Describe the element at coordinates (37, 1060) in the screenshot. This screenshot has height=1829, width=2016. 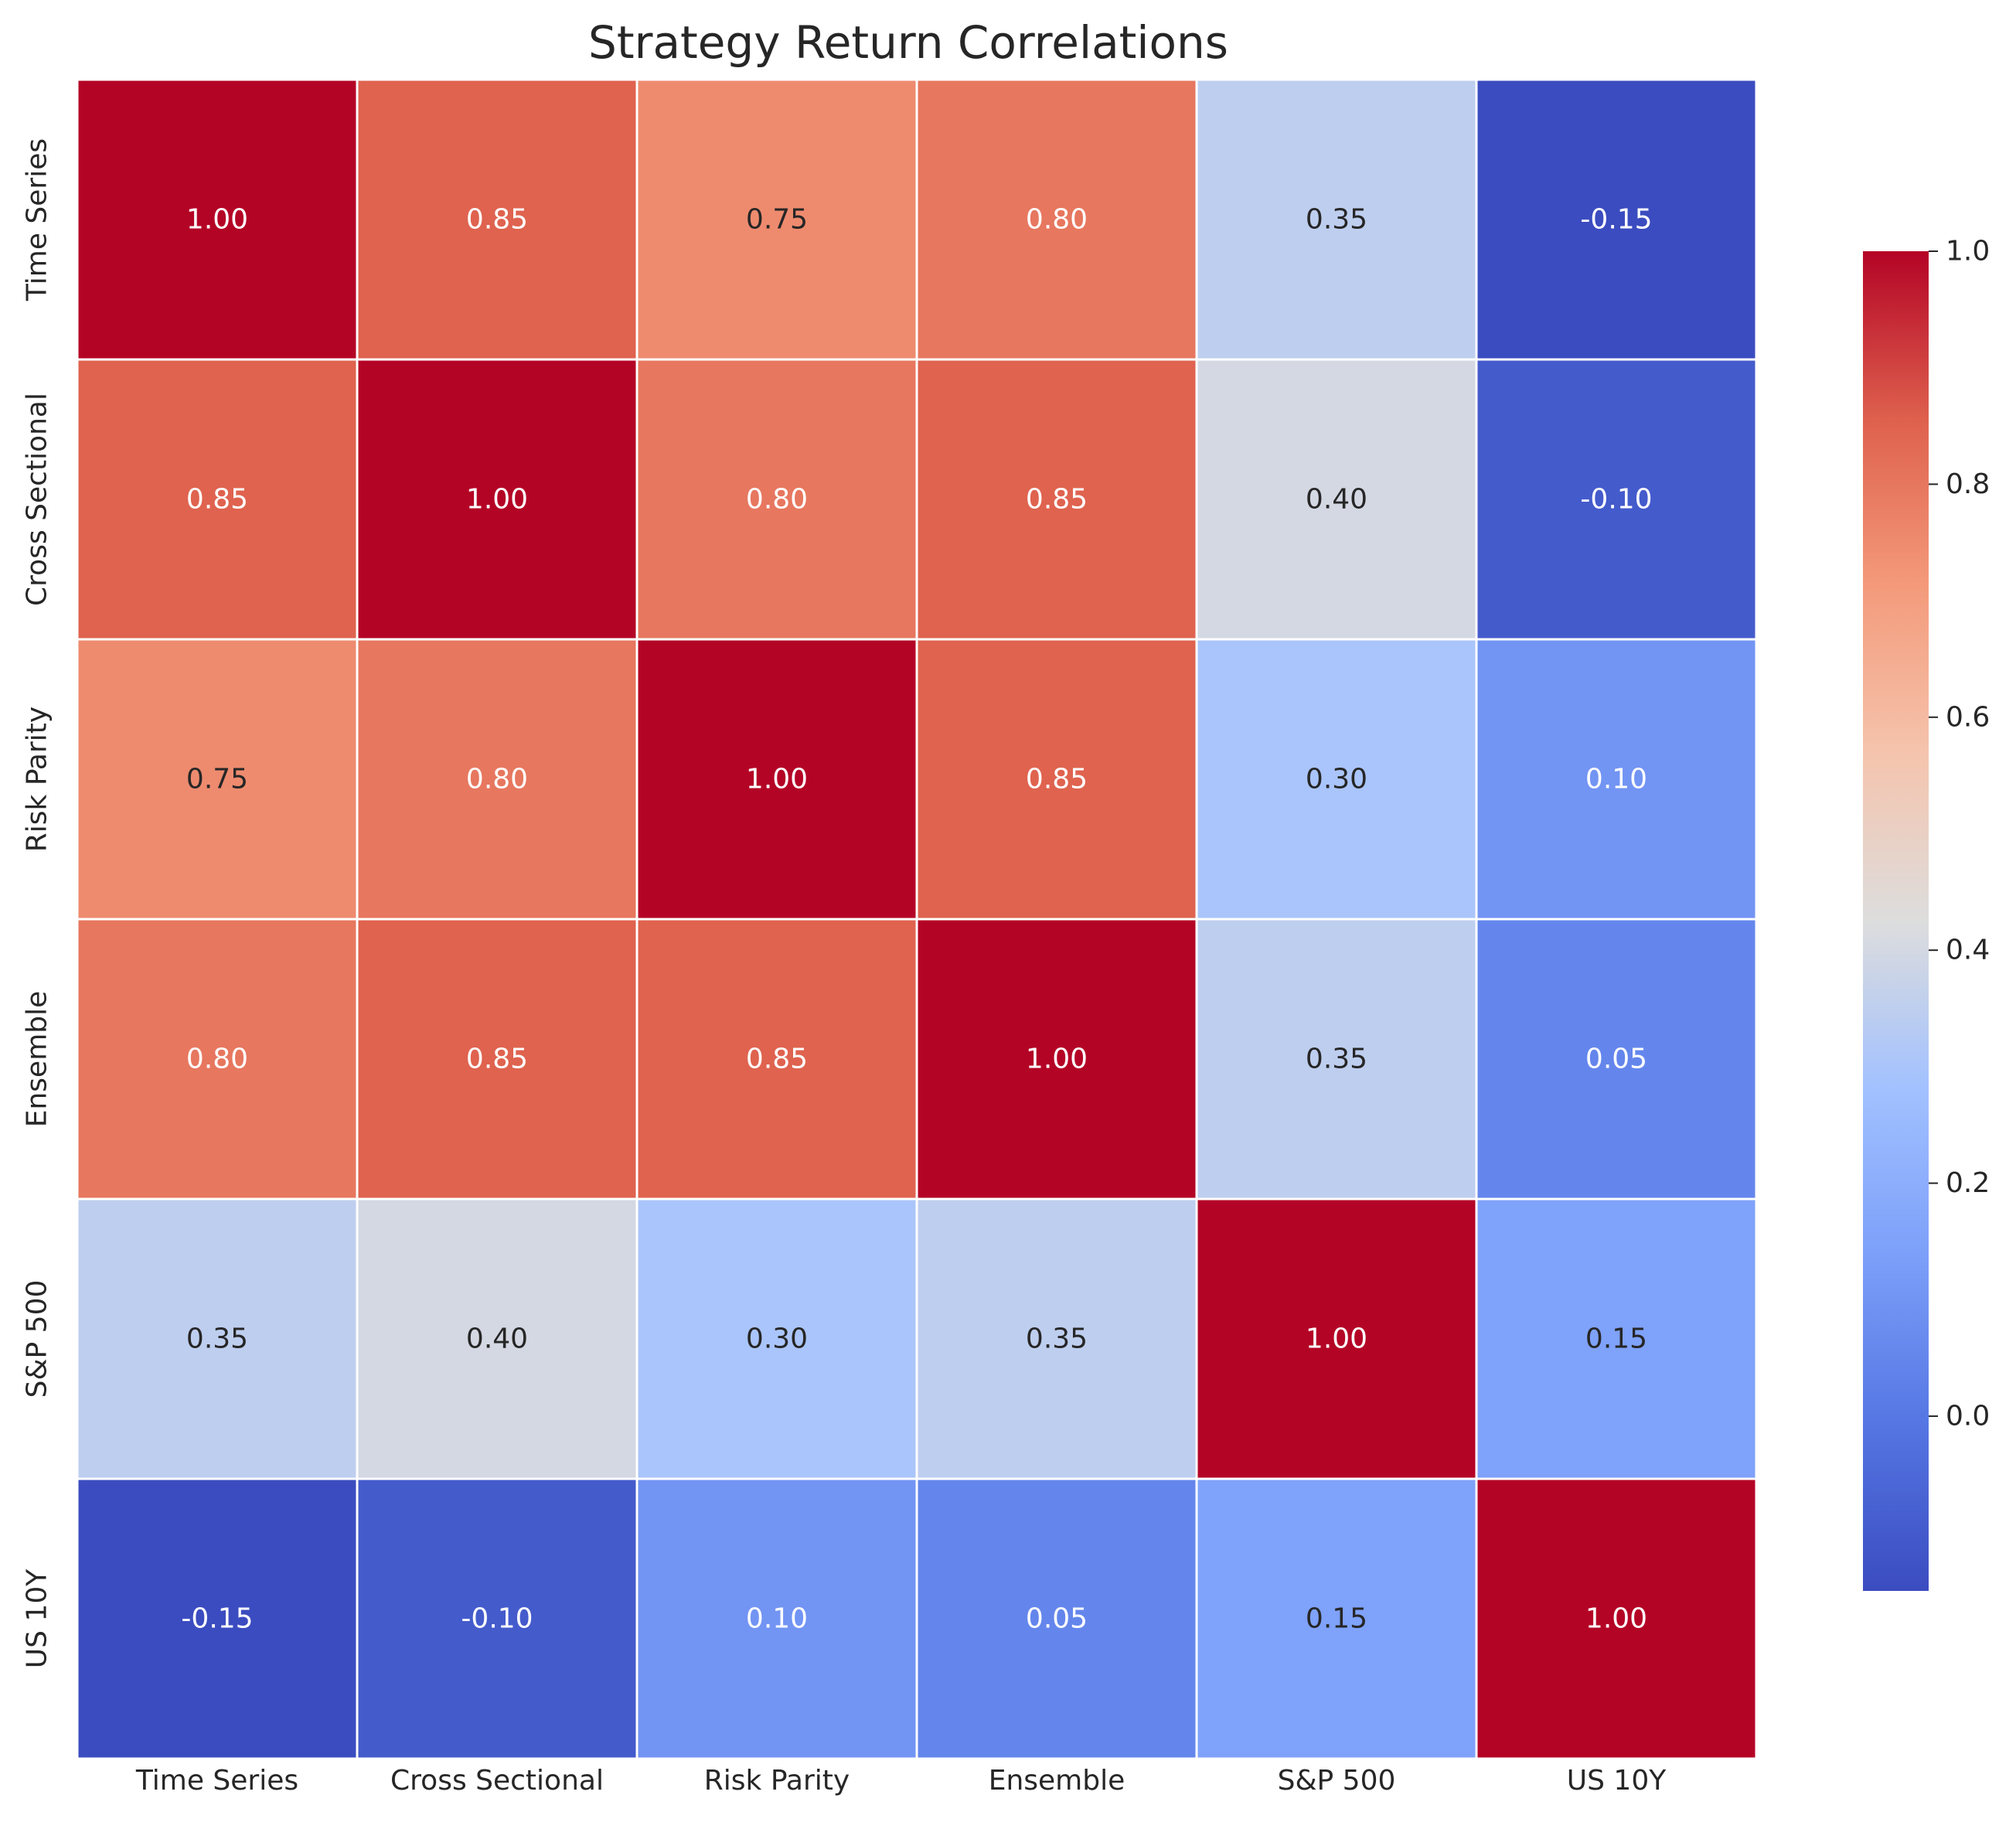
I see `y-tick-label: Ensemble` at that location.